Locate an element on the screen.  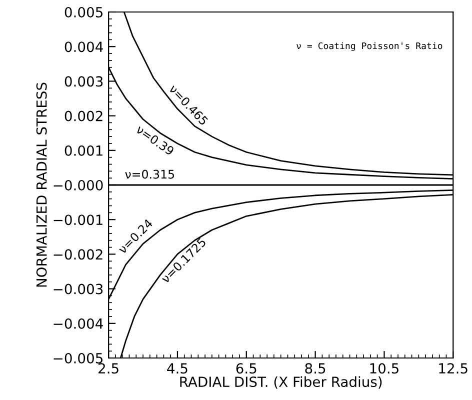
y-tick-label: 0.003 is located at coordinates (83, 81).